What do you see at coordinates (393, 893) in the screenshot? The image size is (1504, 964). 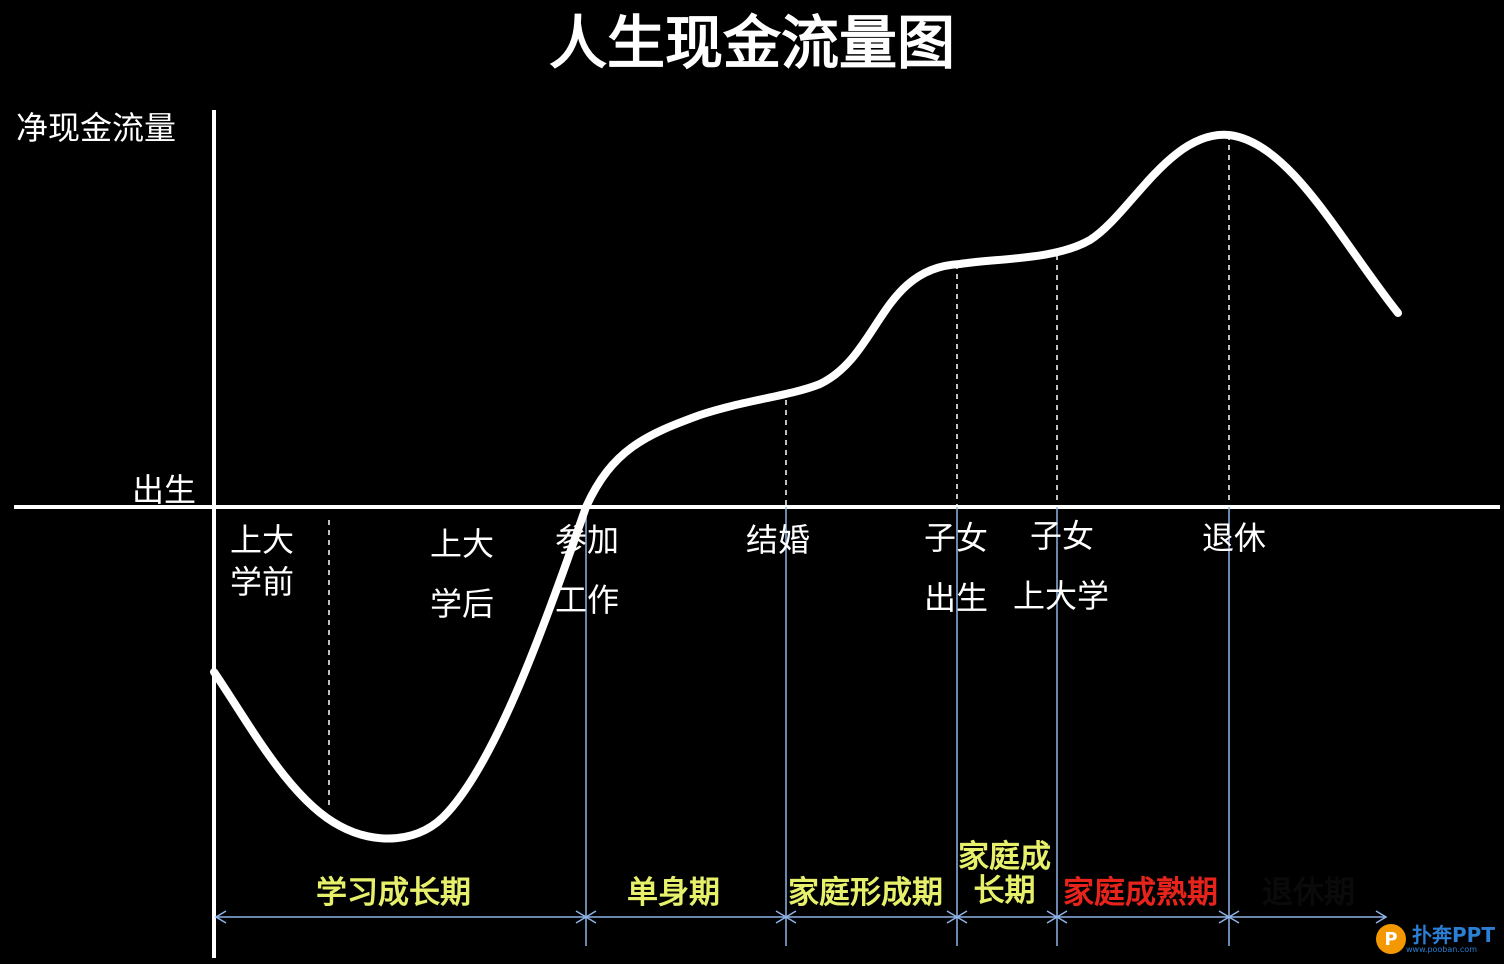 I see `stage-study-growth: 学习成长期` at bounding box center [393, 893].